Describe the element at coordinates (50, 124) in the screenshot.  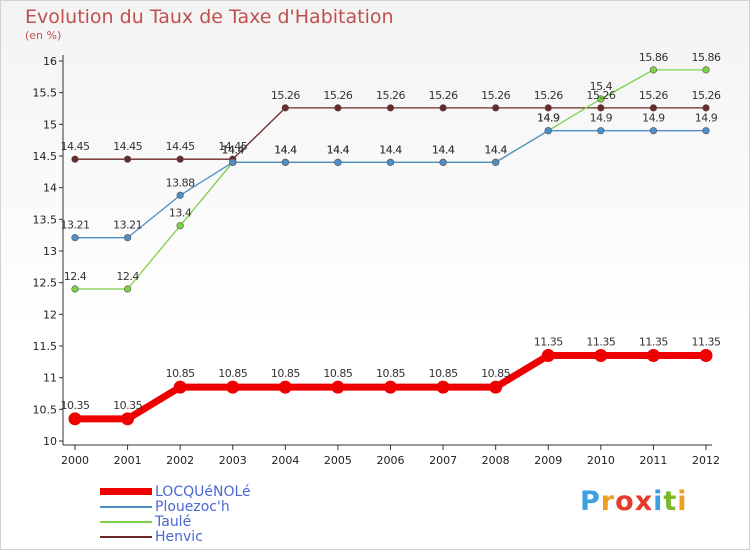
I see `y-tick-label: 15` at that location.